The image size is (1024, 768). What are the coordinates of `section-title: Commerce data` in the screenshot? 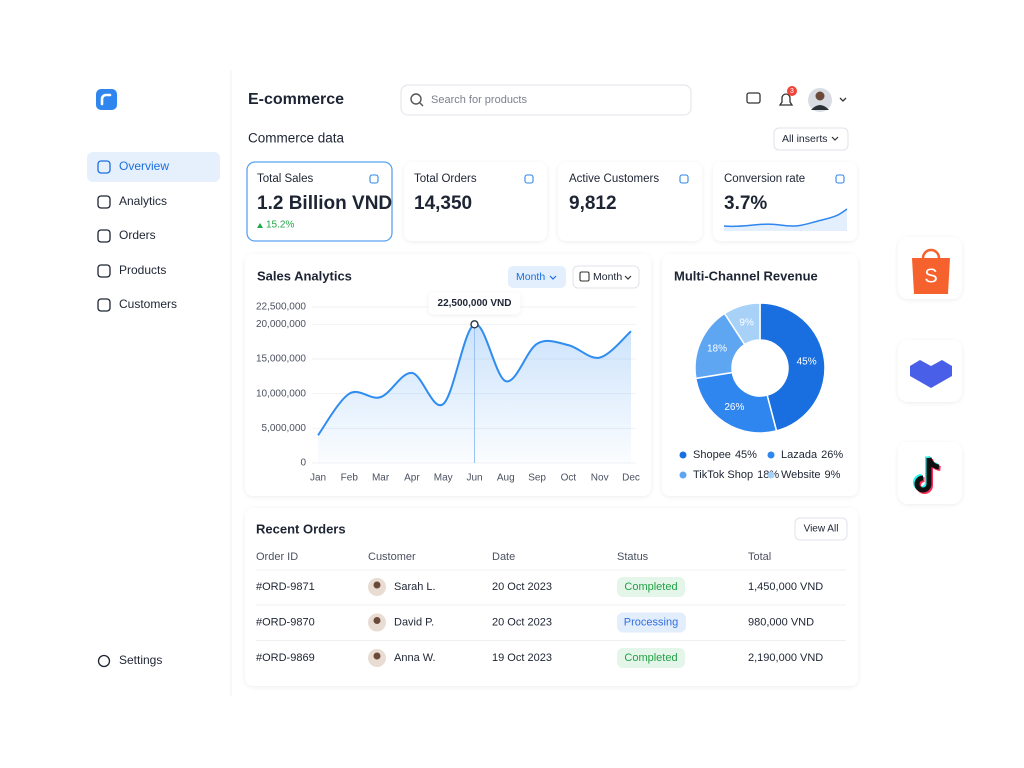 It's located at (296, 138).